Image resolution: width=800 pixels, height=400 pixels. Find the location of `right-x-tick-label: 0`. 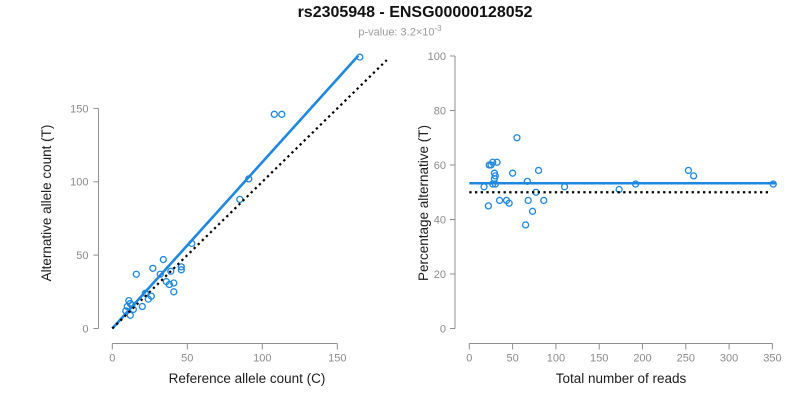

right-x-tick-label: 0 is located at coordinates (469, 359).